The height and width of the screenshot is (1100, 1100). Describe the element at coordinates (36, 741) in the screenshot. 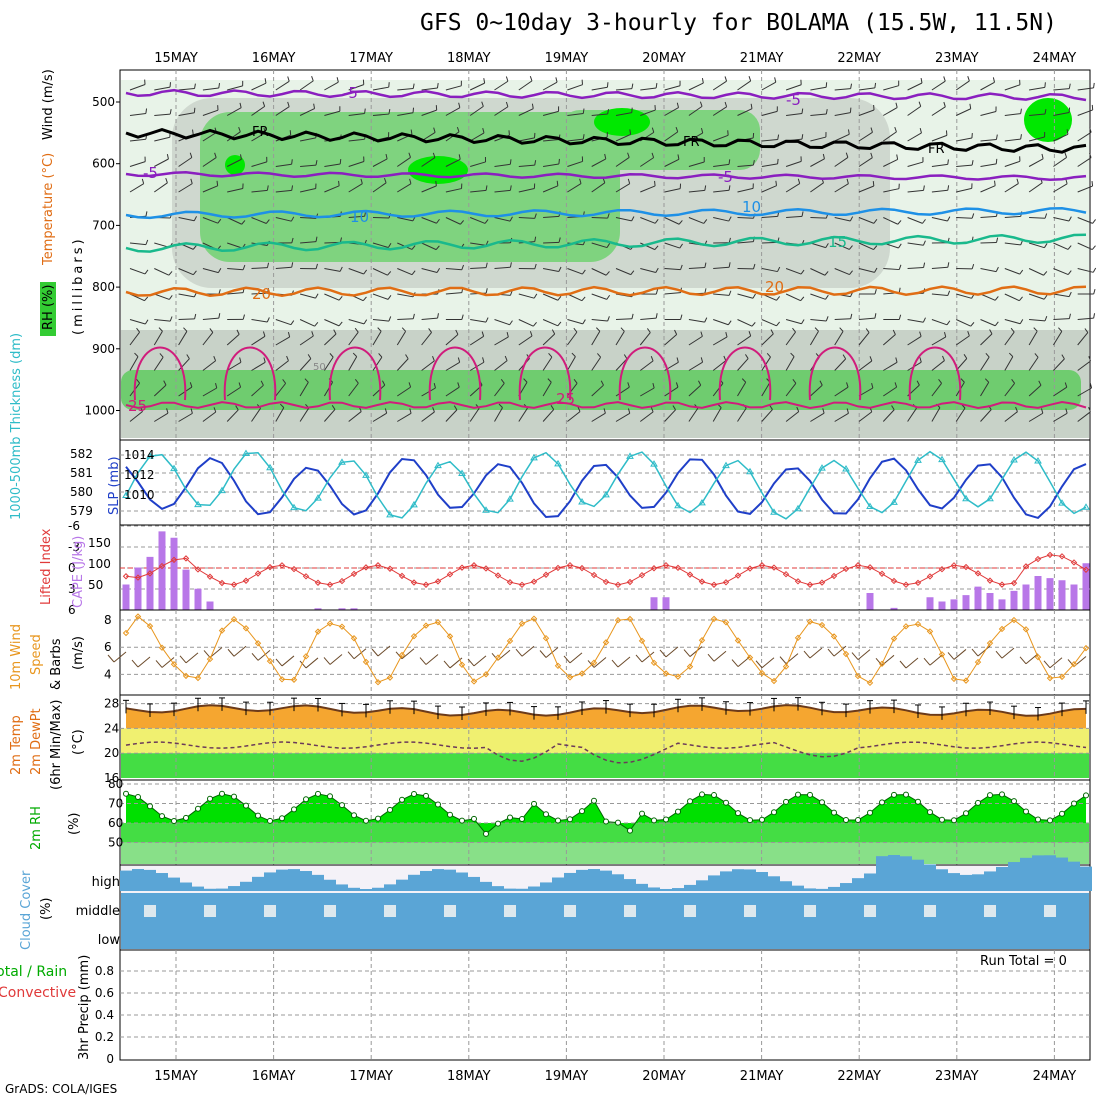

I see `label-2m-dewpt: 2m DewPt` at that location.